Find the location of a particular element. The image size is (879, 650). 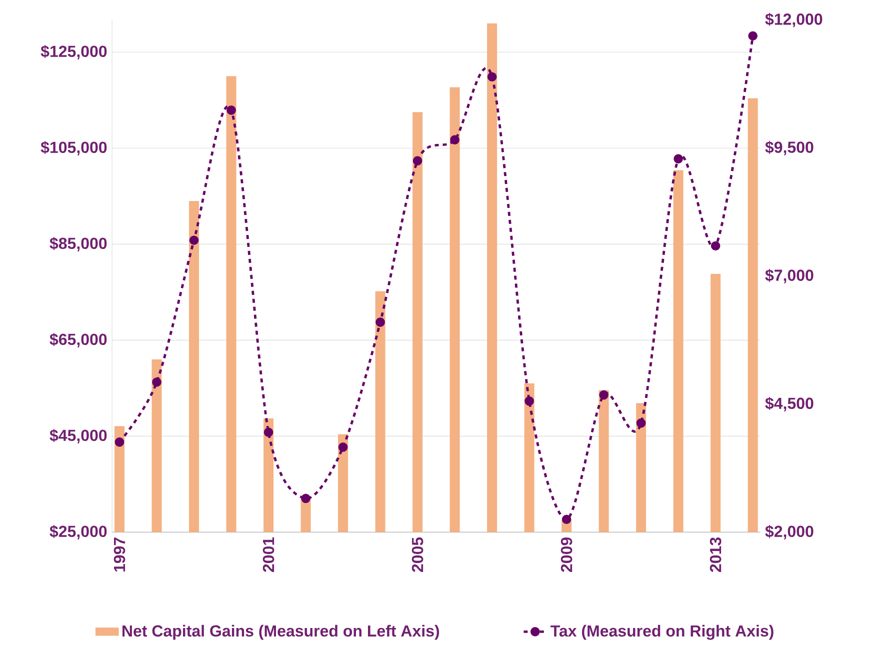

y-tick-label: $45,000 is located at coordinates (78, 436).